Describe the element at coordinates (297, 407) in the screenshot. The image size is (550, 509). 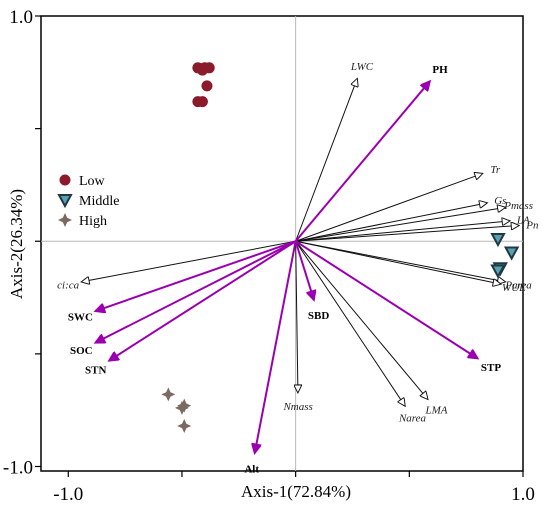
I see `vector-label-nmass: Nmass` at that location.